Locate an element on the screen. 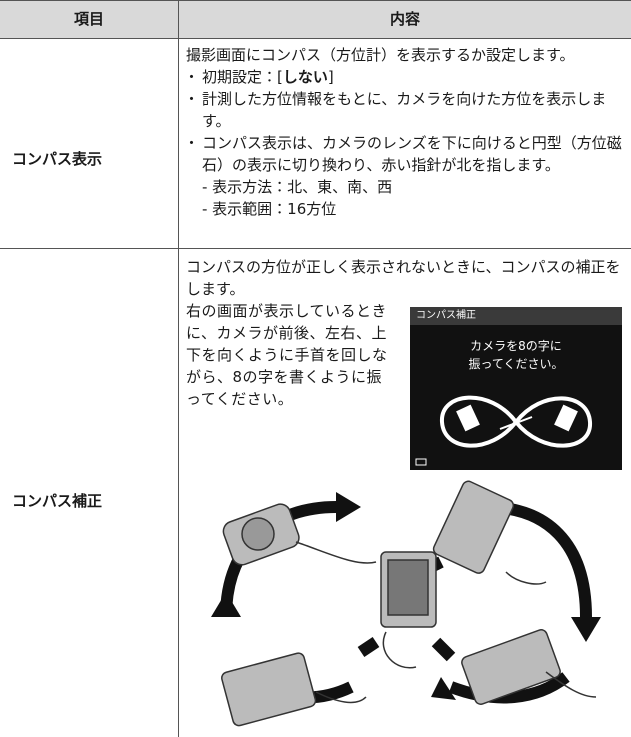 This screenshot has height=737, width=631. text: しない is located at coordinates (305, 77).